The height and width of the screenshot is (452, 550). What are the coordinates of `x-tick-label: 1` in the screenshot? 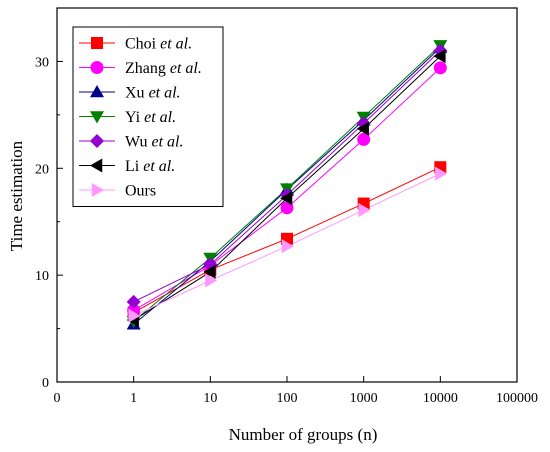 It's located at (133, 398).